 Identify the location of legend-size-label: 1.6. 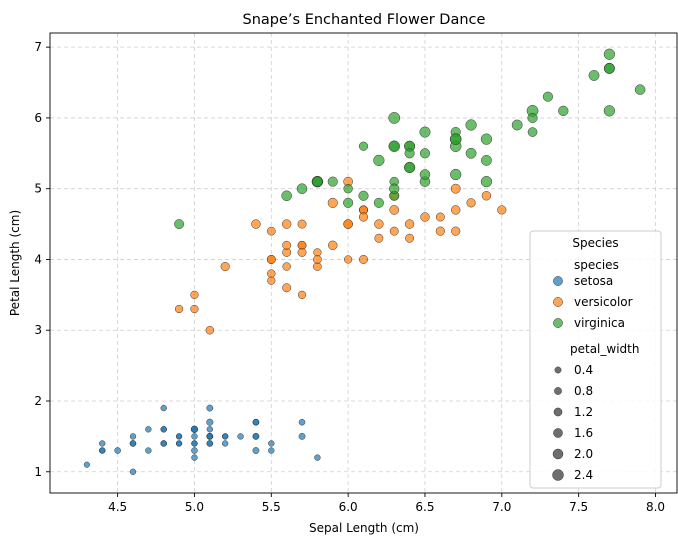
(583, 433).